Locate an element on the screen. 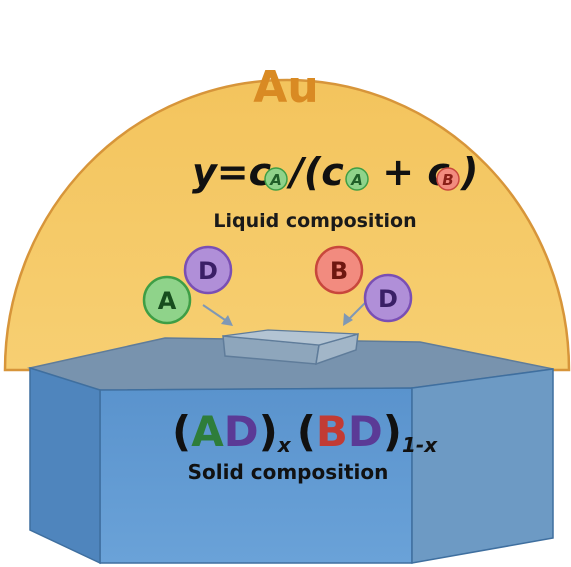  solid-composition-caption: Solid composition is located at coordinates (288, 472).